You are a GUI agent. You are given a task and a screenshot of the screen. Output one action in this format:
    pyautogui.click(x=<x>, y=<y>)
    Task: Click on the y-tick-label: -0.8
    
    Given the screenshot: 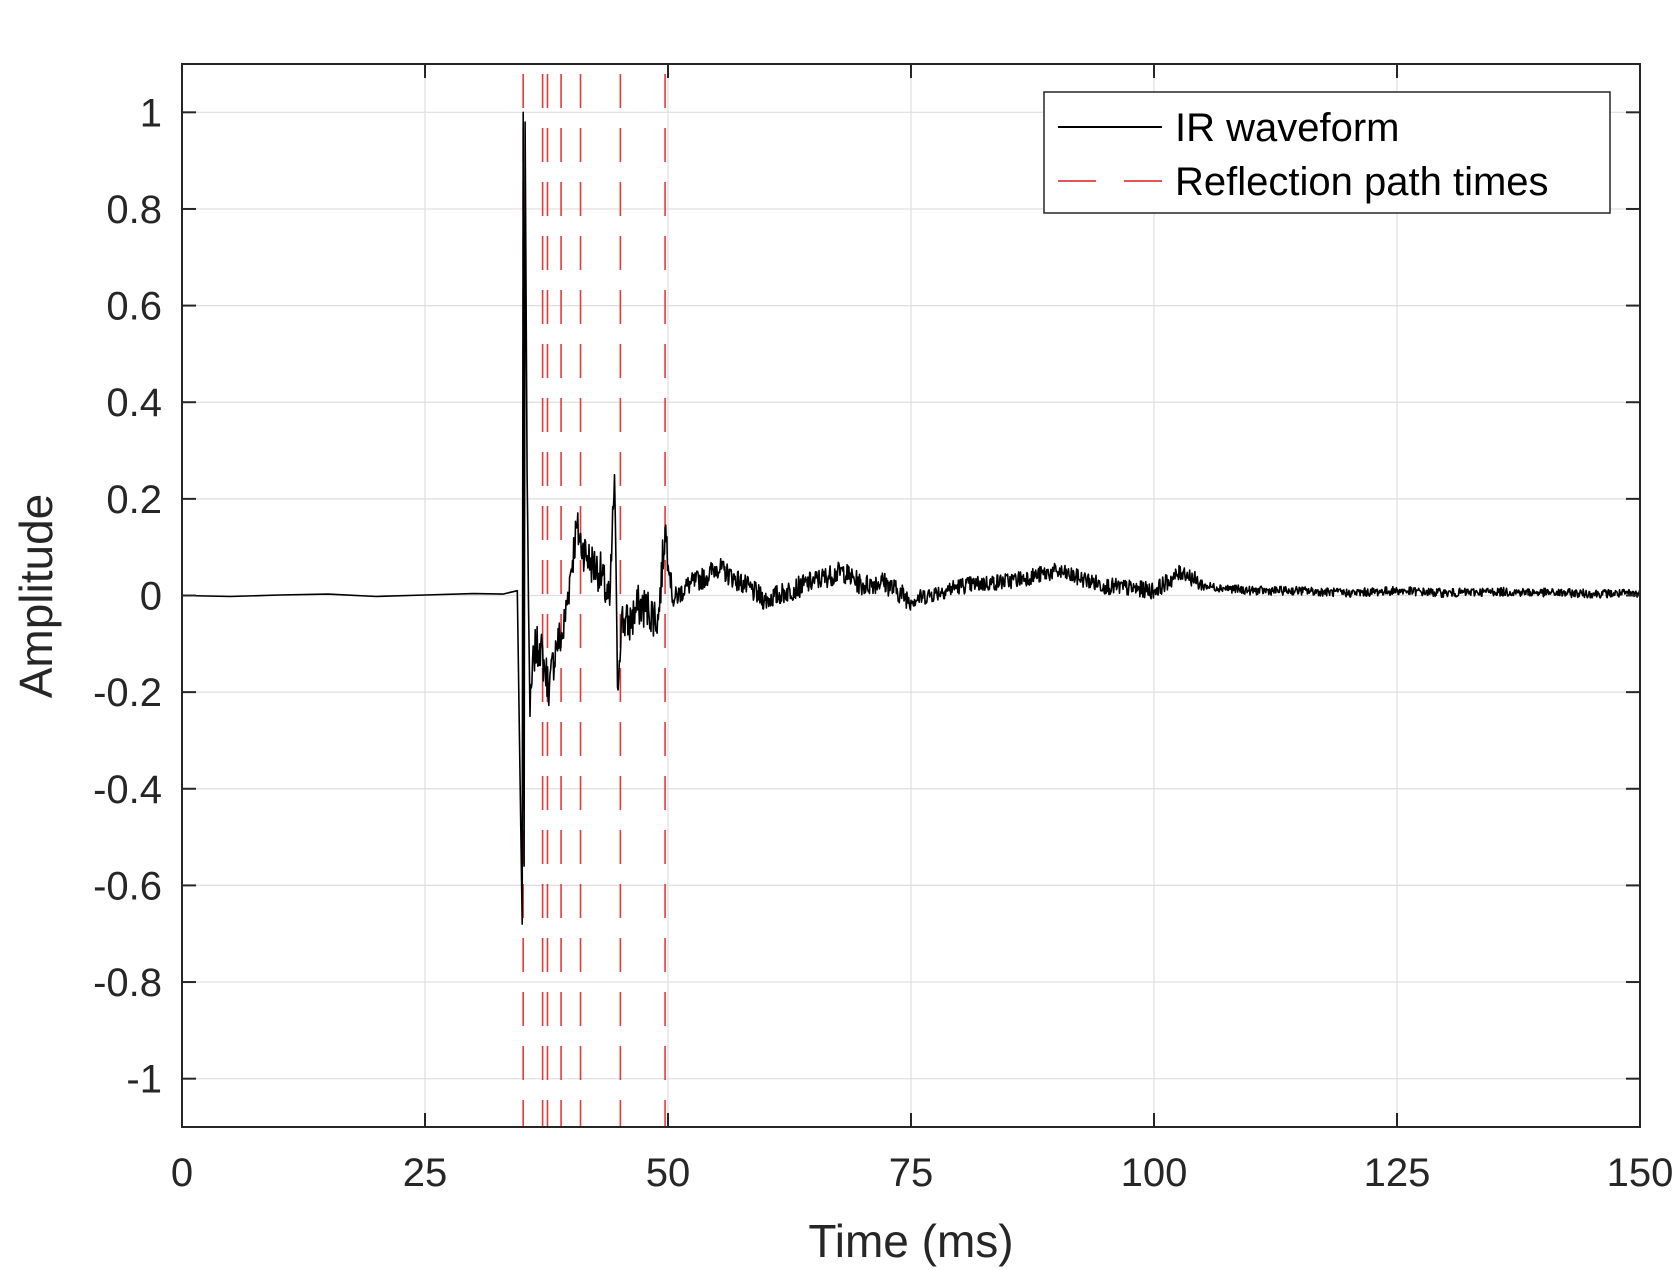 What is the action you would take?
    pyautogui.click(x=127, y=983)
    